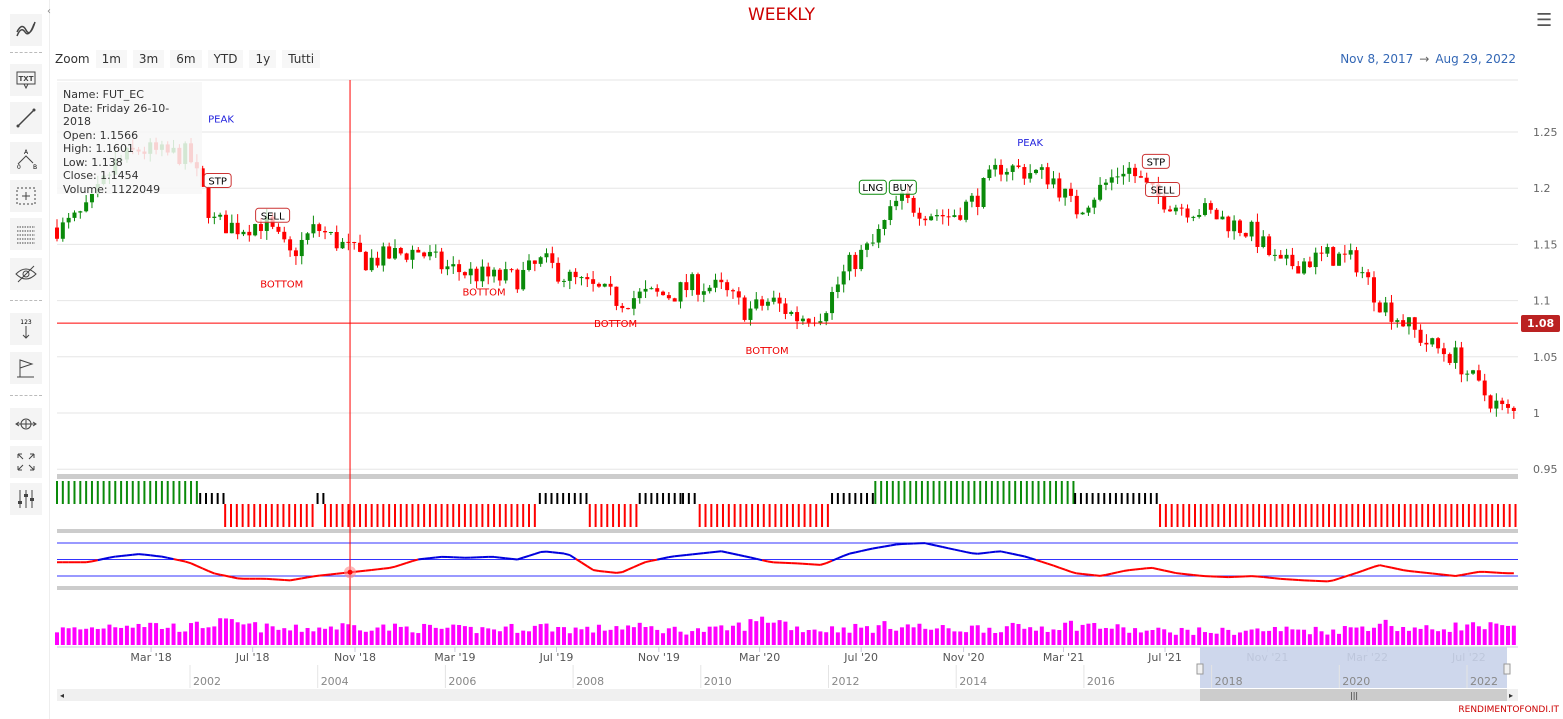 This screenshot has width=1563, height=719. I want to click on navigator-tick-label: 2002, so click(207, 681).